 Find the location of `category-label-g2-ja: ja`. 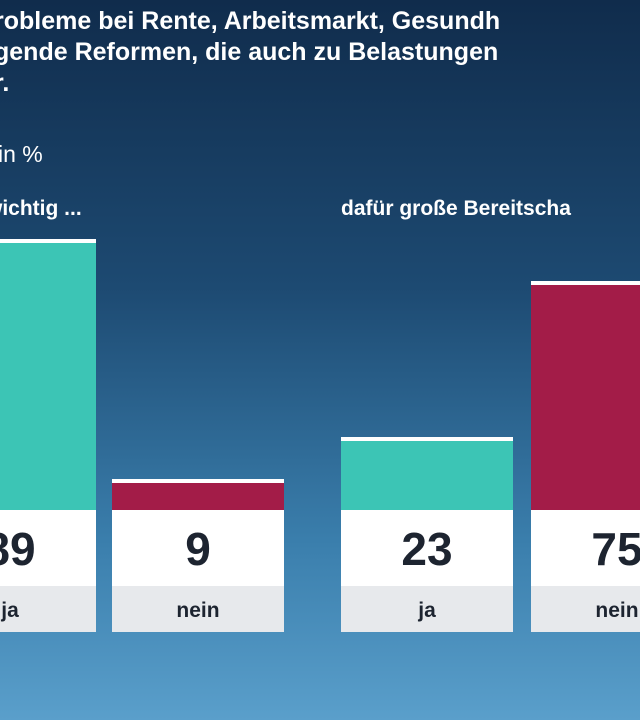

category-label-g2-ja: ja is located at coordinates (426, 610).